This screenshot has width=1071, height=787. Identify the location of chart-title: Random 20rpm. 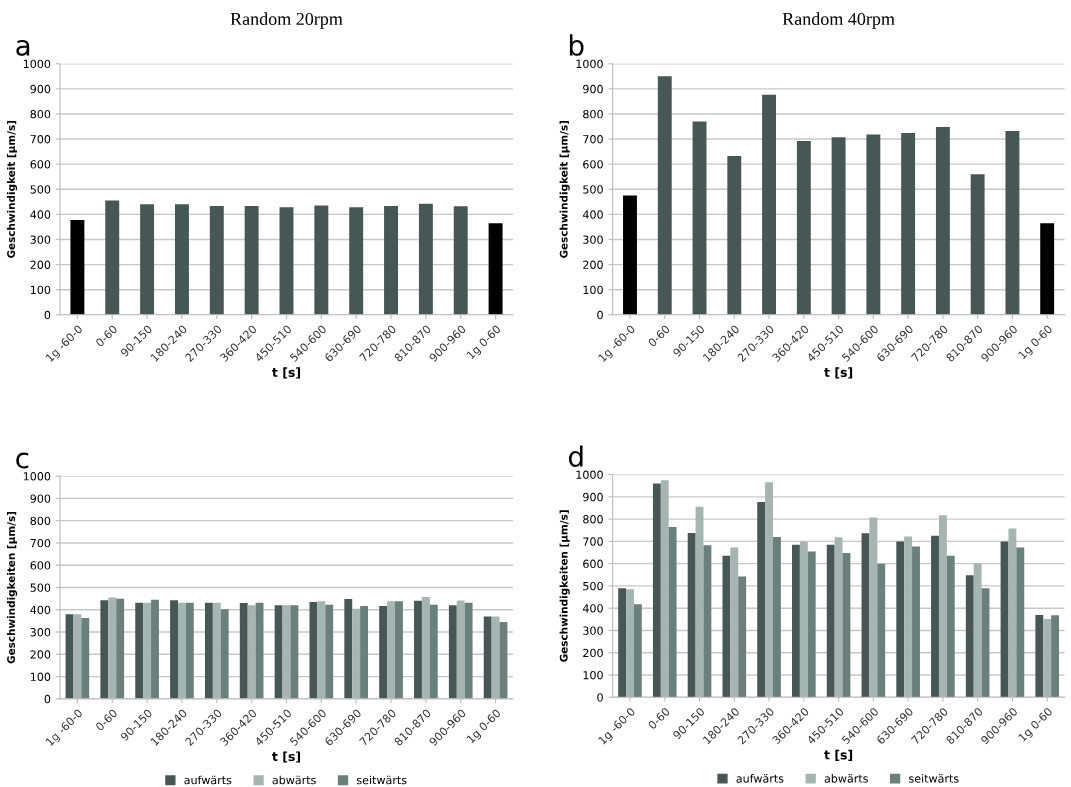
(286, 20).